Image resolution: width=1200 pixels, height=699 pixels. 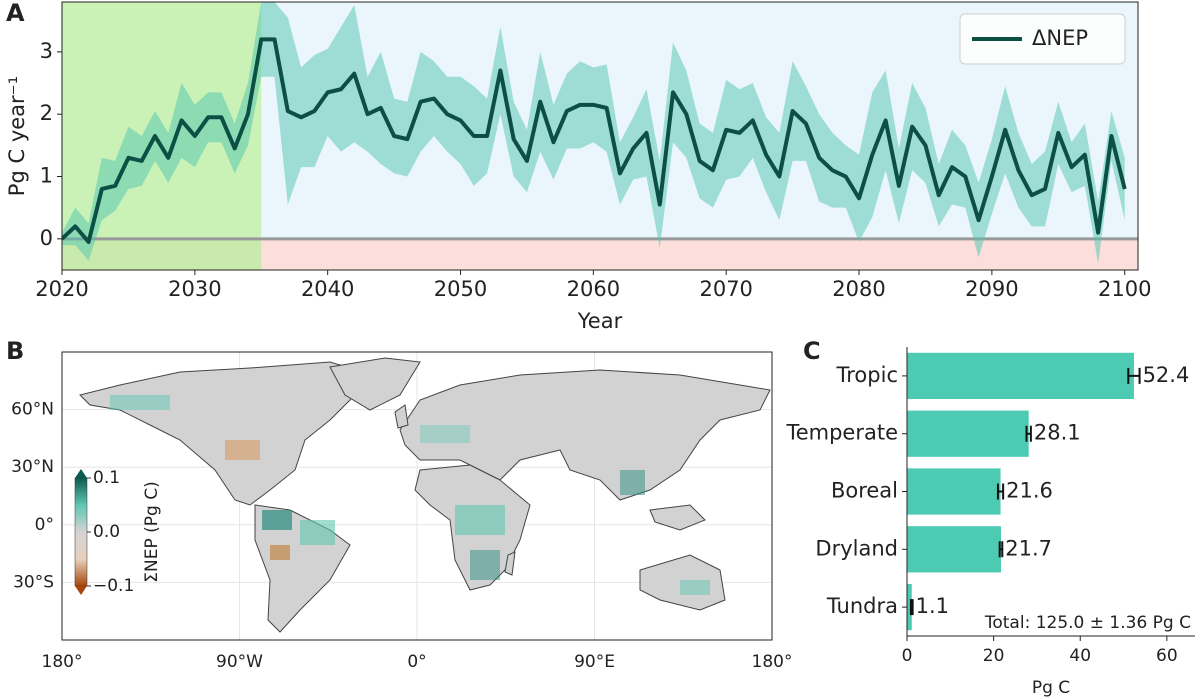 What do you see at coordinates (510, 563) in the screenshot?
I see `madagascar` at bounding box center [510, 563].